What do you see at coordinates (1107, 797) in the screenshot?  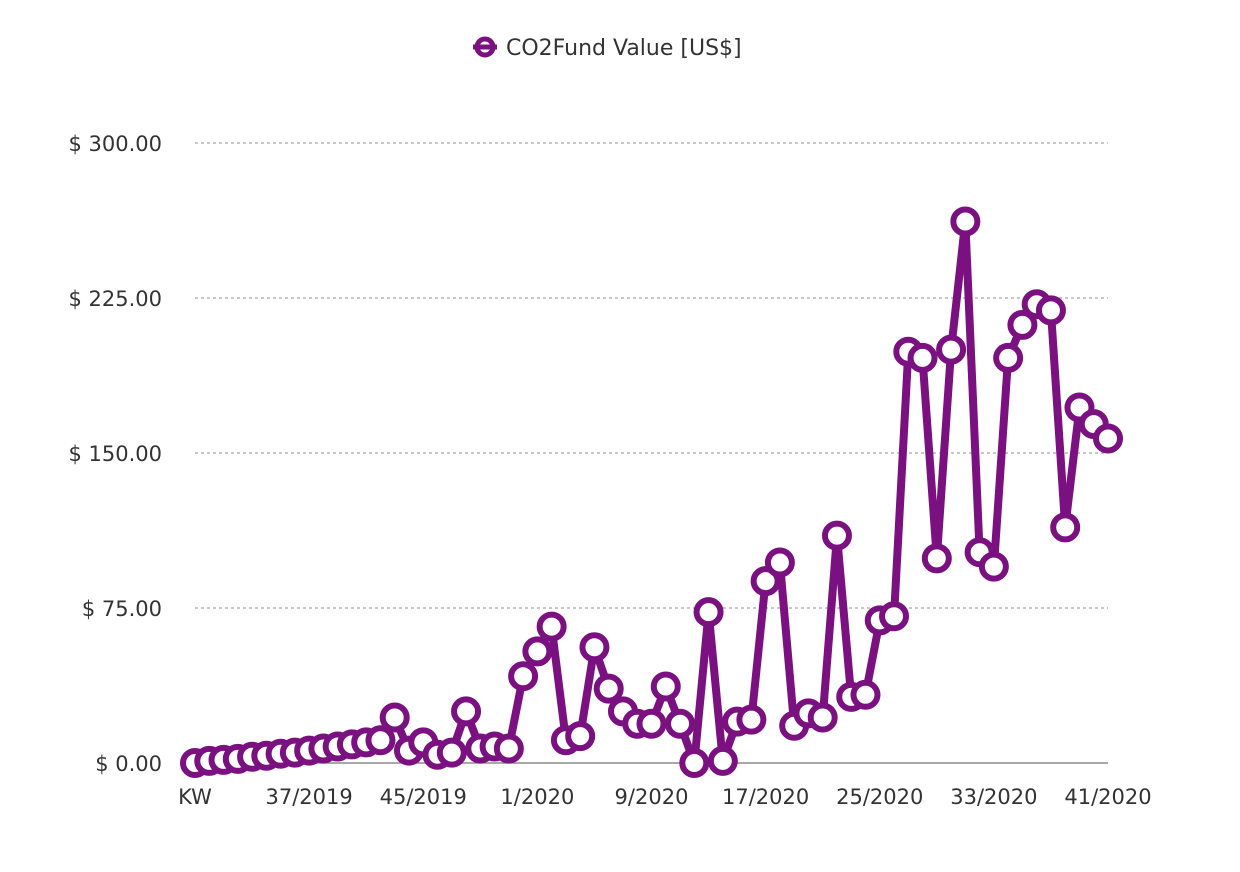 I see `x-tick-label: 41/2020` at bounding box center [1107, 797].